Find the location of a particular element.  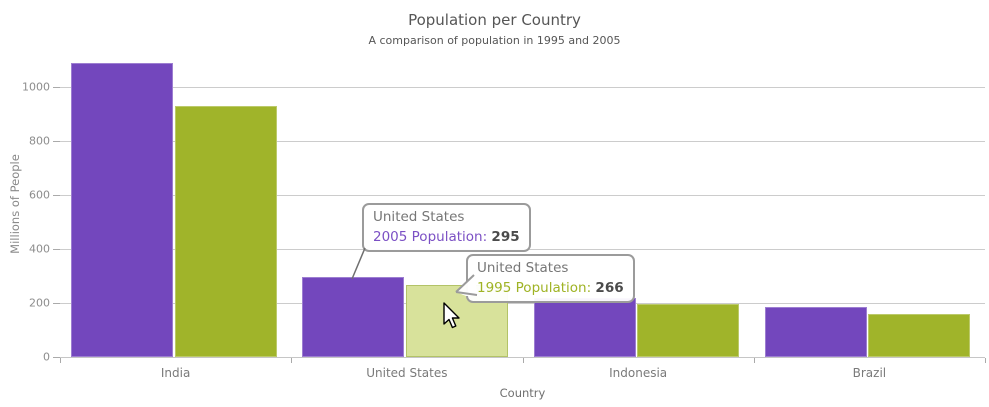

chart-title: Population per Country is located at coordinates (494, 20).